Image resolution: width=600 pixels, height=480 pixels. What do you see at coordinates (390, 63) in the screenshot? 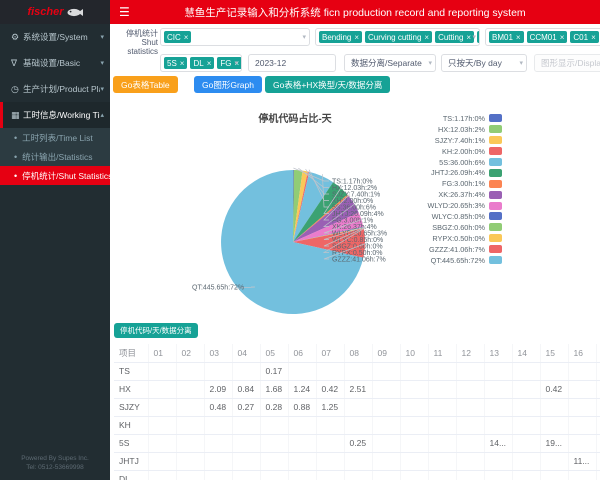
I see `separate-select: 数据分离/Separate ▾` at bounding box center [390, 63].